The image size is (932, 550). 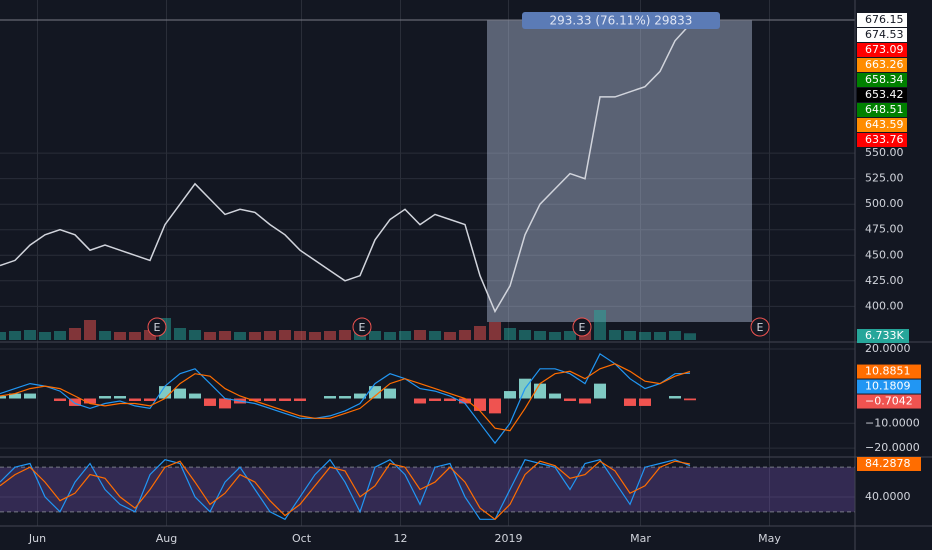 What do you see at coordinates (640, 538) in the screenshot?
I see `x-tick-label: Mar` at bounding box center [640, 538].